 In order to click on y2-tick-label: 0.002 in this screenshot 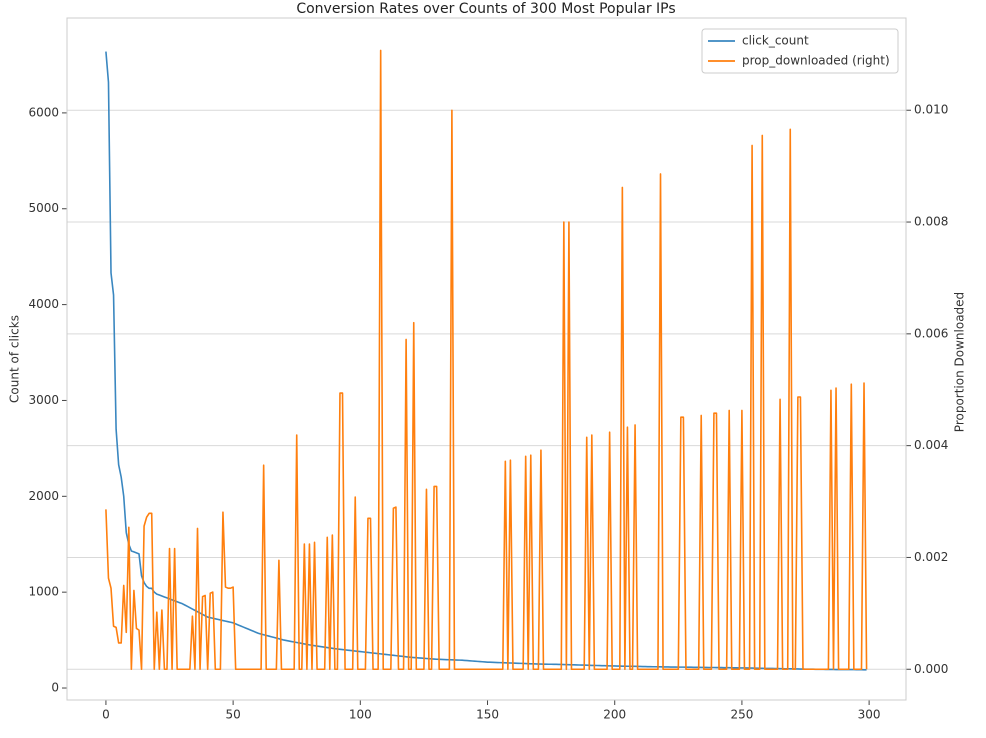, I will do `click(931, 557)`.